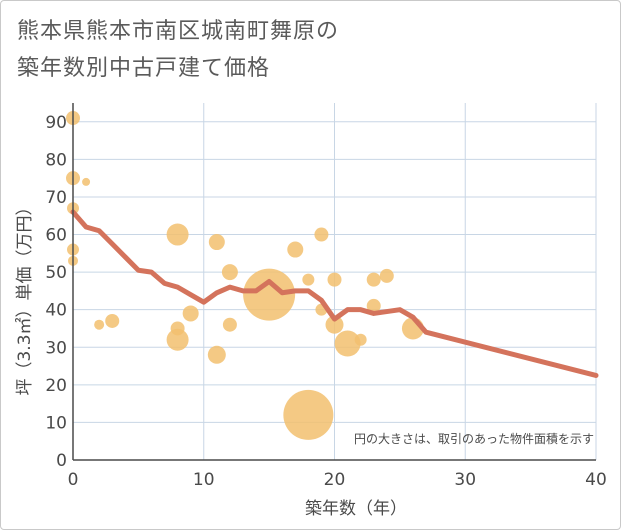 The width and height of the screenshot is (621, 530). Describe the element at coordinates (178, 31) in the screenshot. I see `chart-title-line-1: 熊本県熊本市南区城南町舞原の` at that location.